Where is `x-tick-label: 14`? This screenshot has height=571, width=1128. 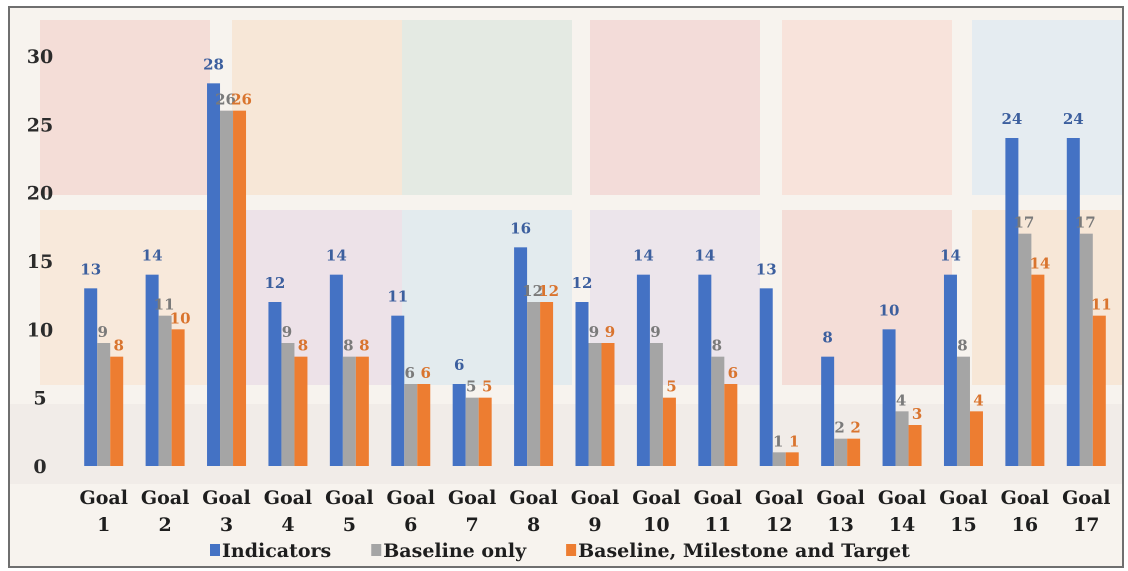
x-tick-label: 14 is located at coordinates (902, 525).